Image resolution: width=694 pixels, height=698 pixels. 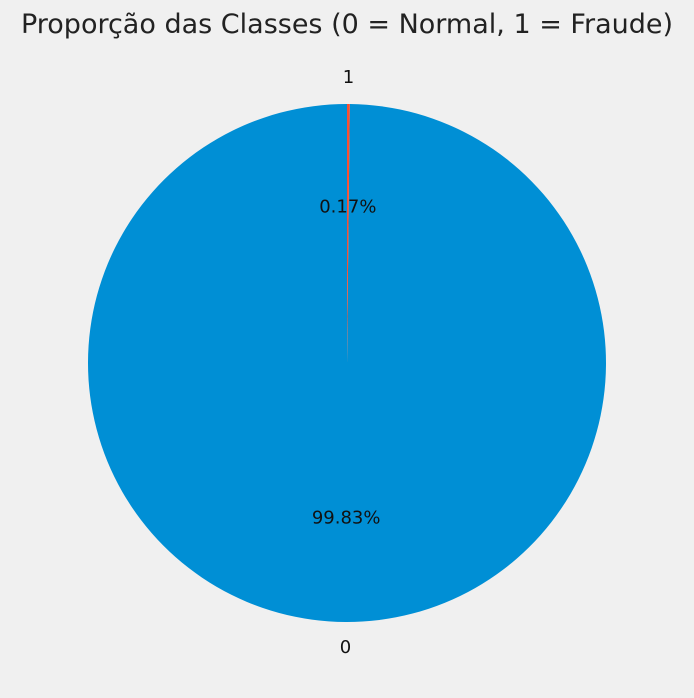 What do you see at coordinates (348, 77) in the screenshot?
I see `slice-label-1: 1` at bounding box center [348, 77].